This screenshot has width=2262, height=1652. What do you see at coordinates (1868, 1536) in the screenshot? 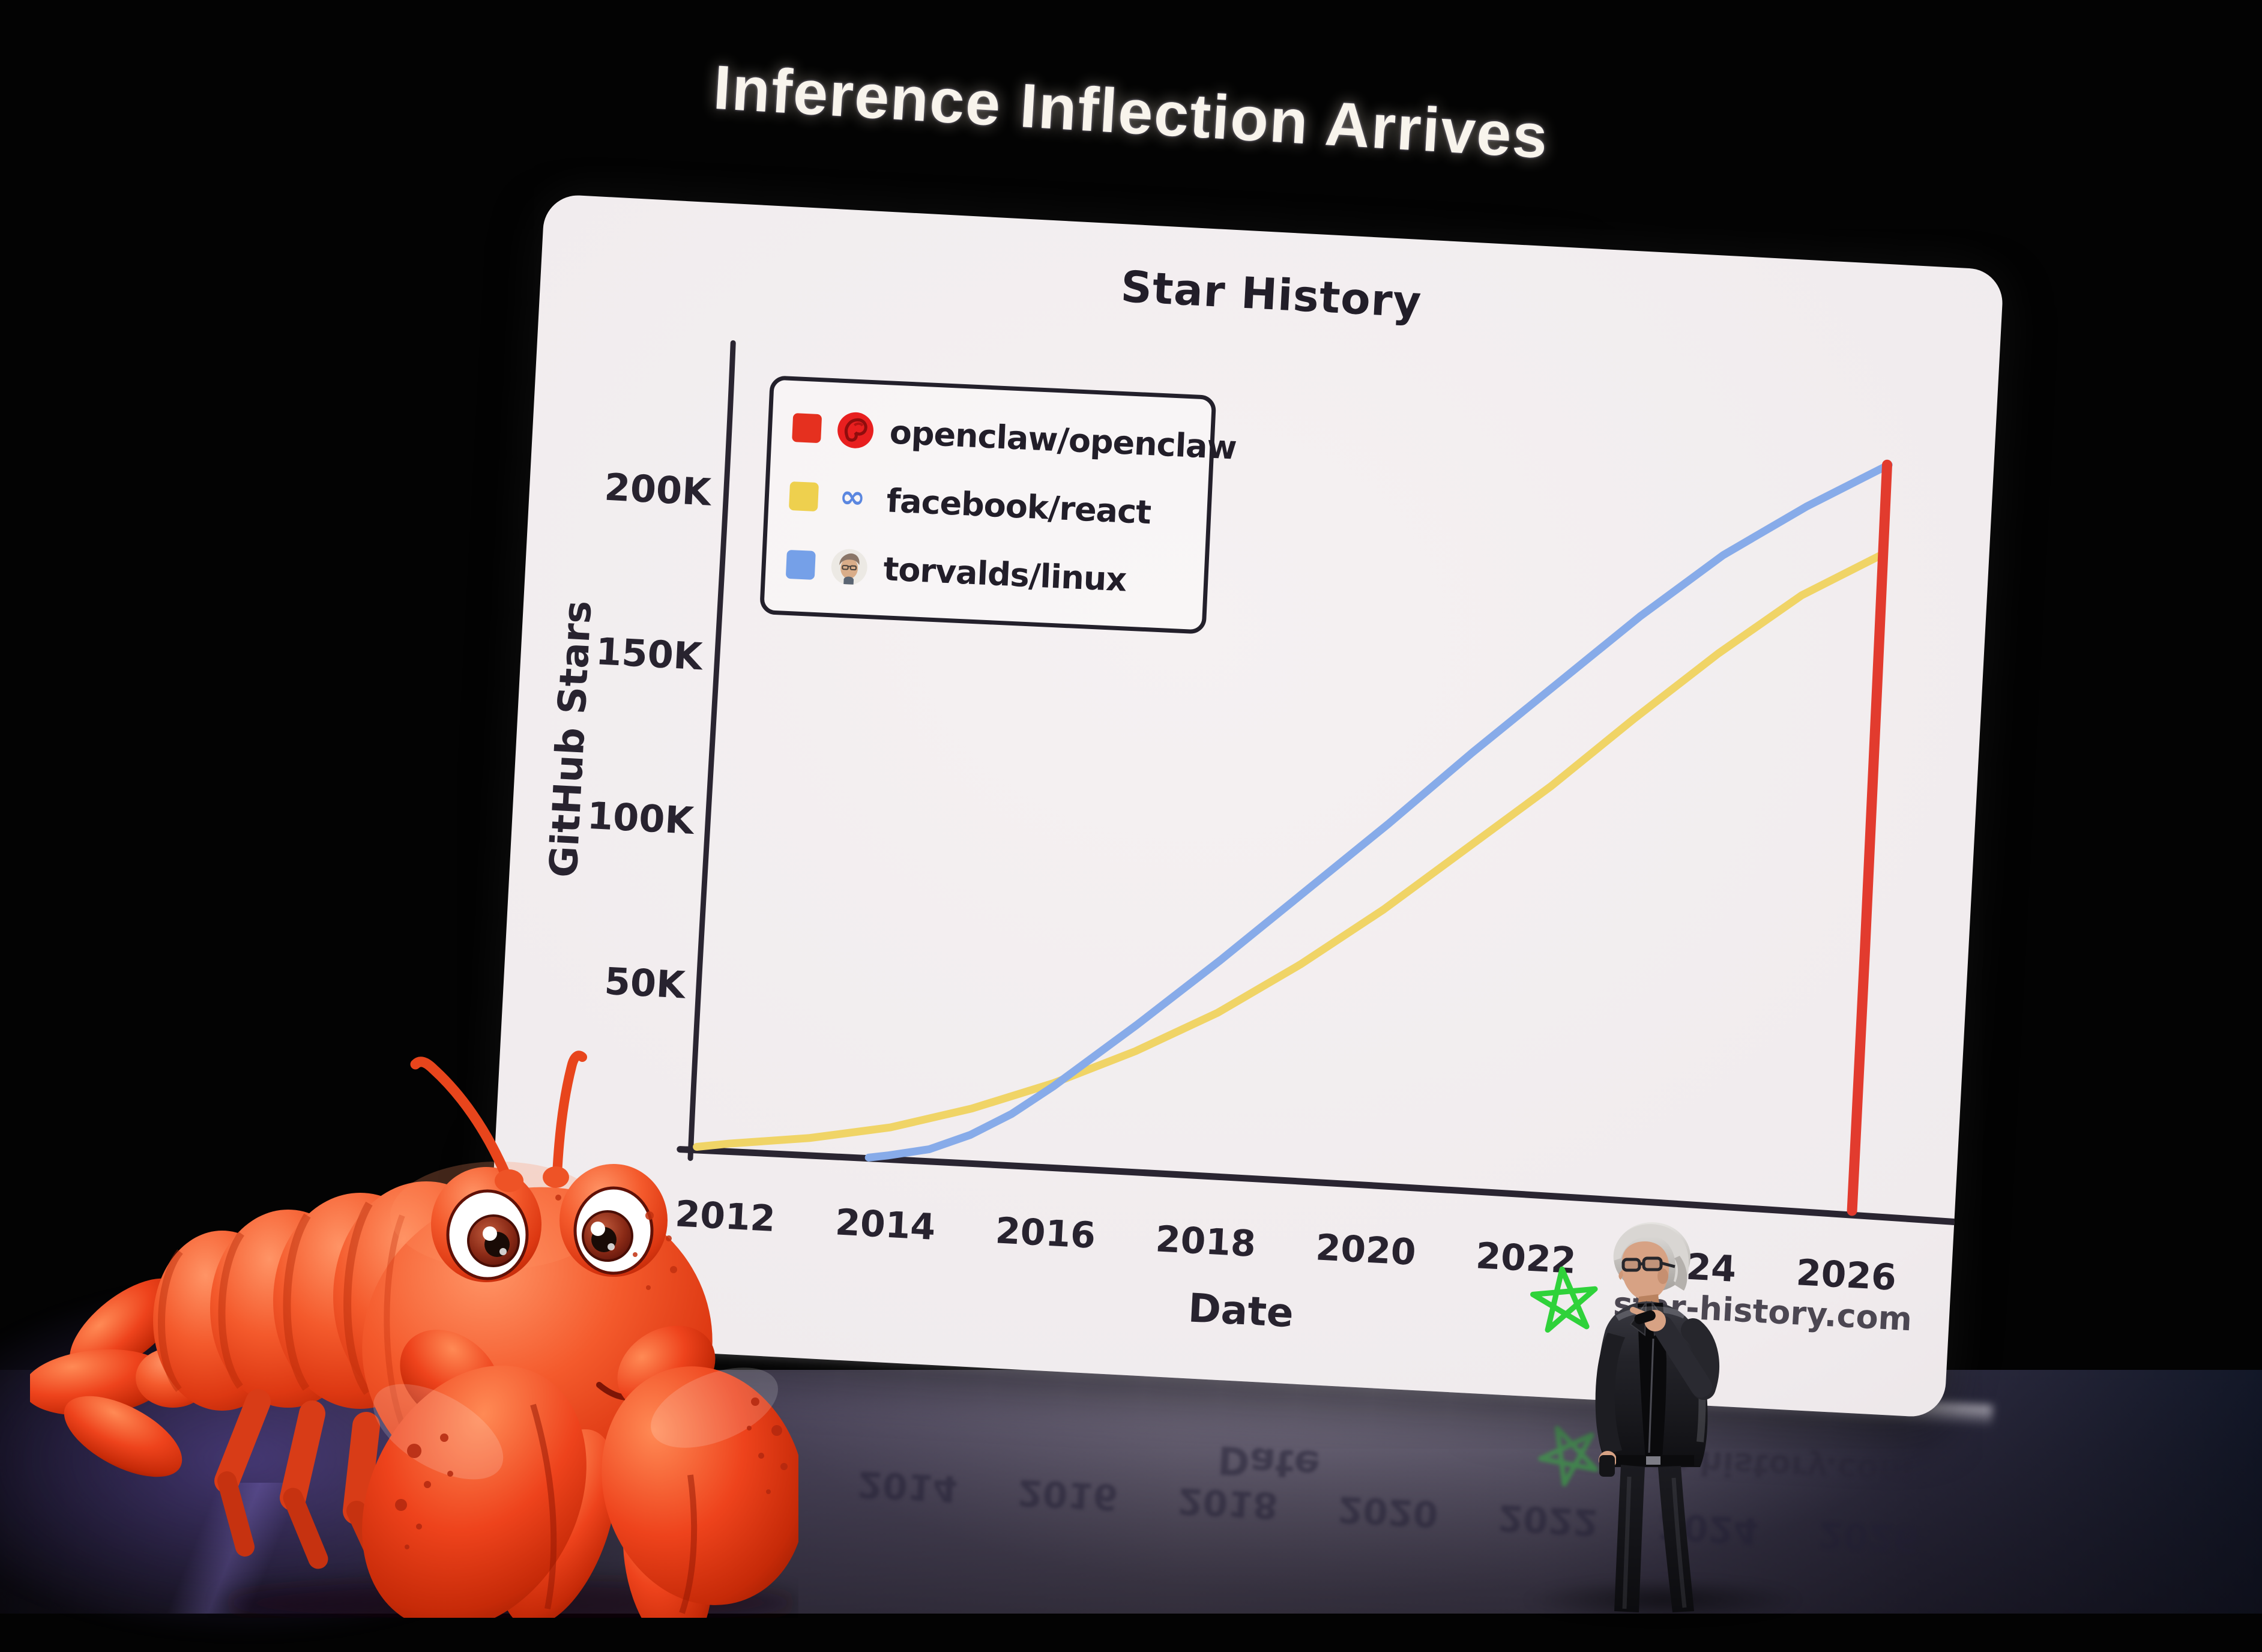
I see `reflection-year-label: 2026` at bounding box center [1868, 1536].